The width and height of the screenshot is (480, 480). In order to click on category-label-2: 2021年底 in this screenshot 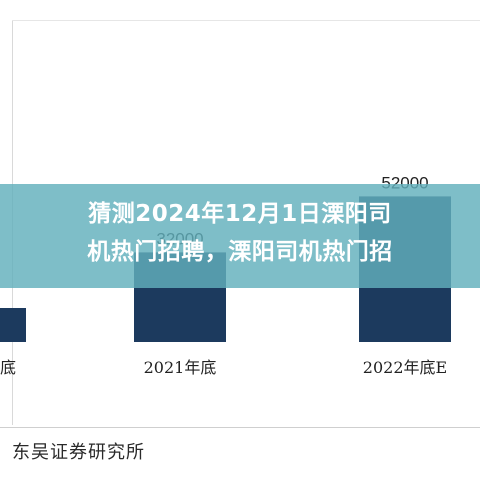, I will do `click(180, 367)`.